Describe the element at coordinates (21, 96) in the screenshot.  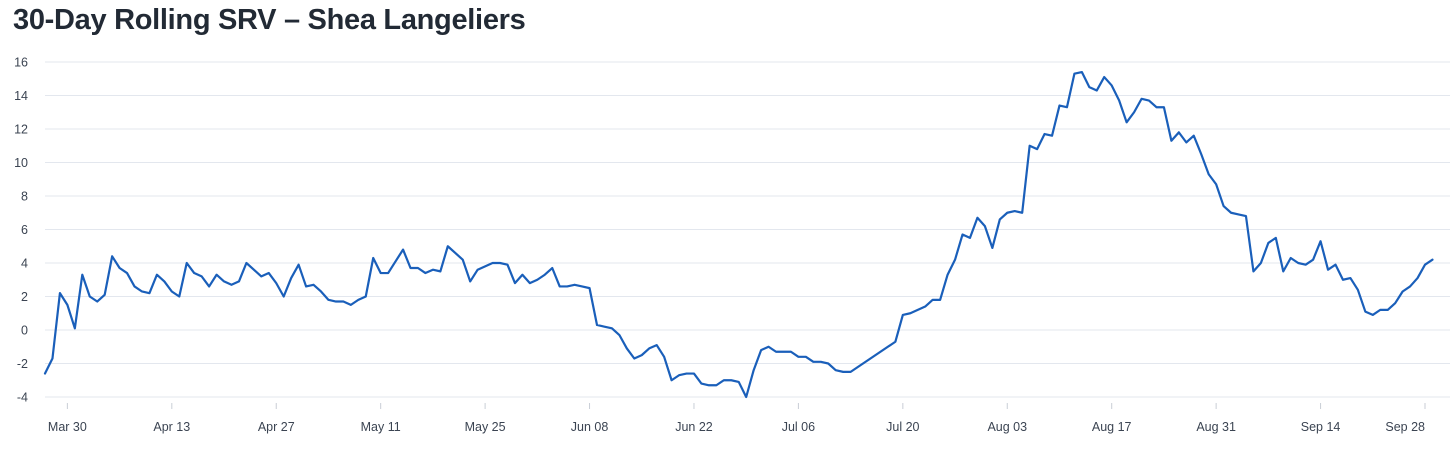
I see `y-tick-label: 14` at that location.